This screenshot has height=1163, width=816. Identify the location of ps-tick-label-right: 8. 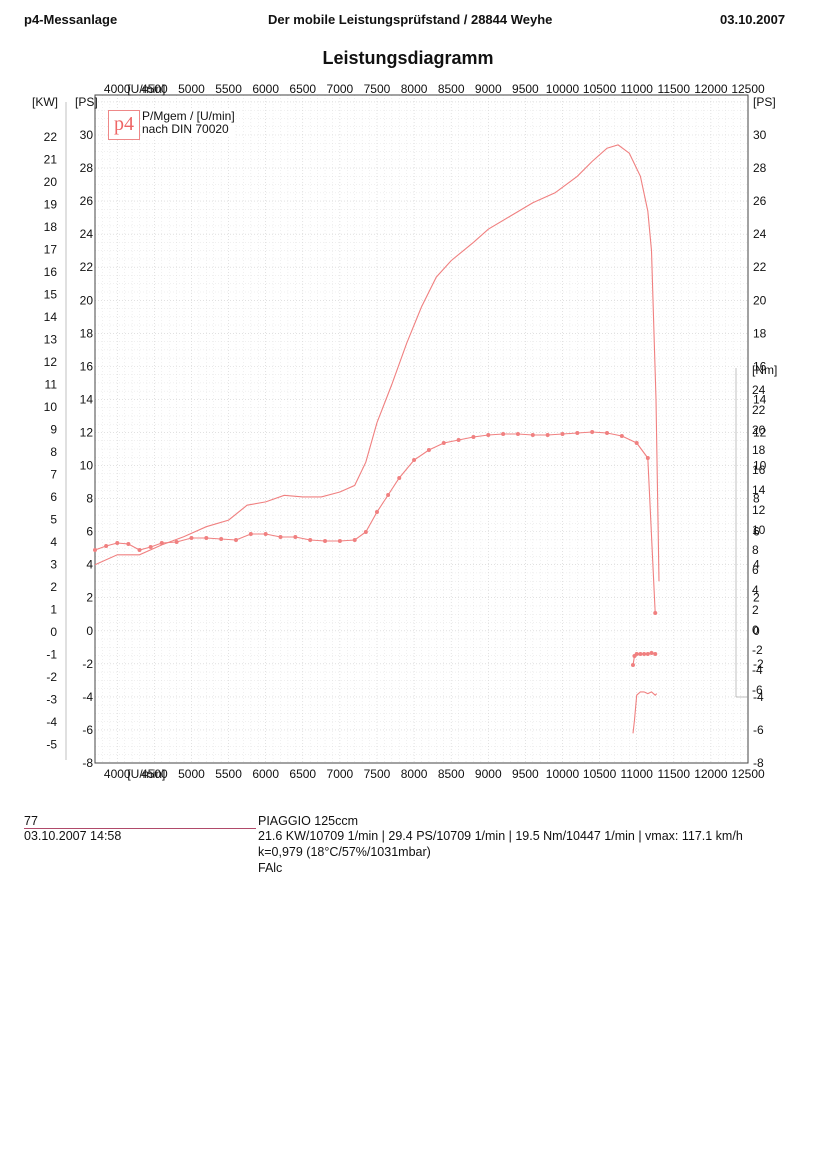
(756, 499).